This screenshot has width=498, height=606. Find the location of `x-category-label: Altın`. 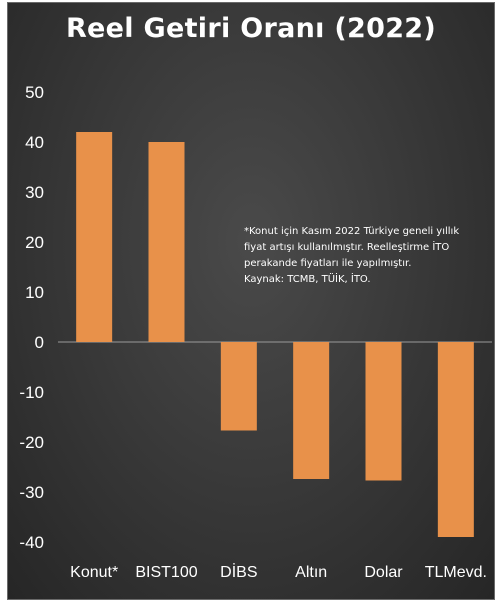

x-category-label: Altın is located at coordinates (311, 572).